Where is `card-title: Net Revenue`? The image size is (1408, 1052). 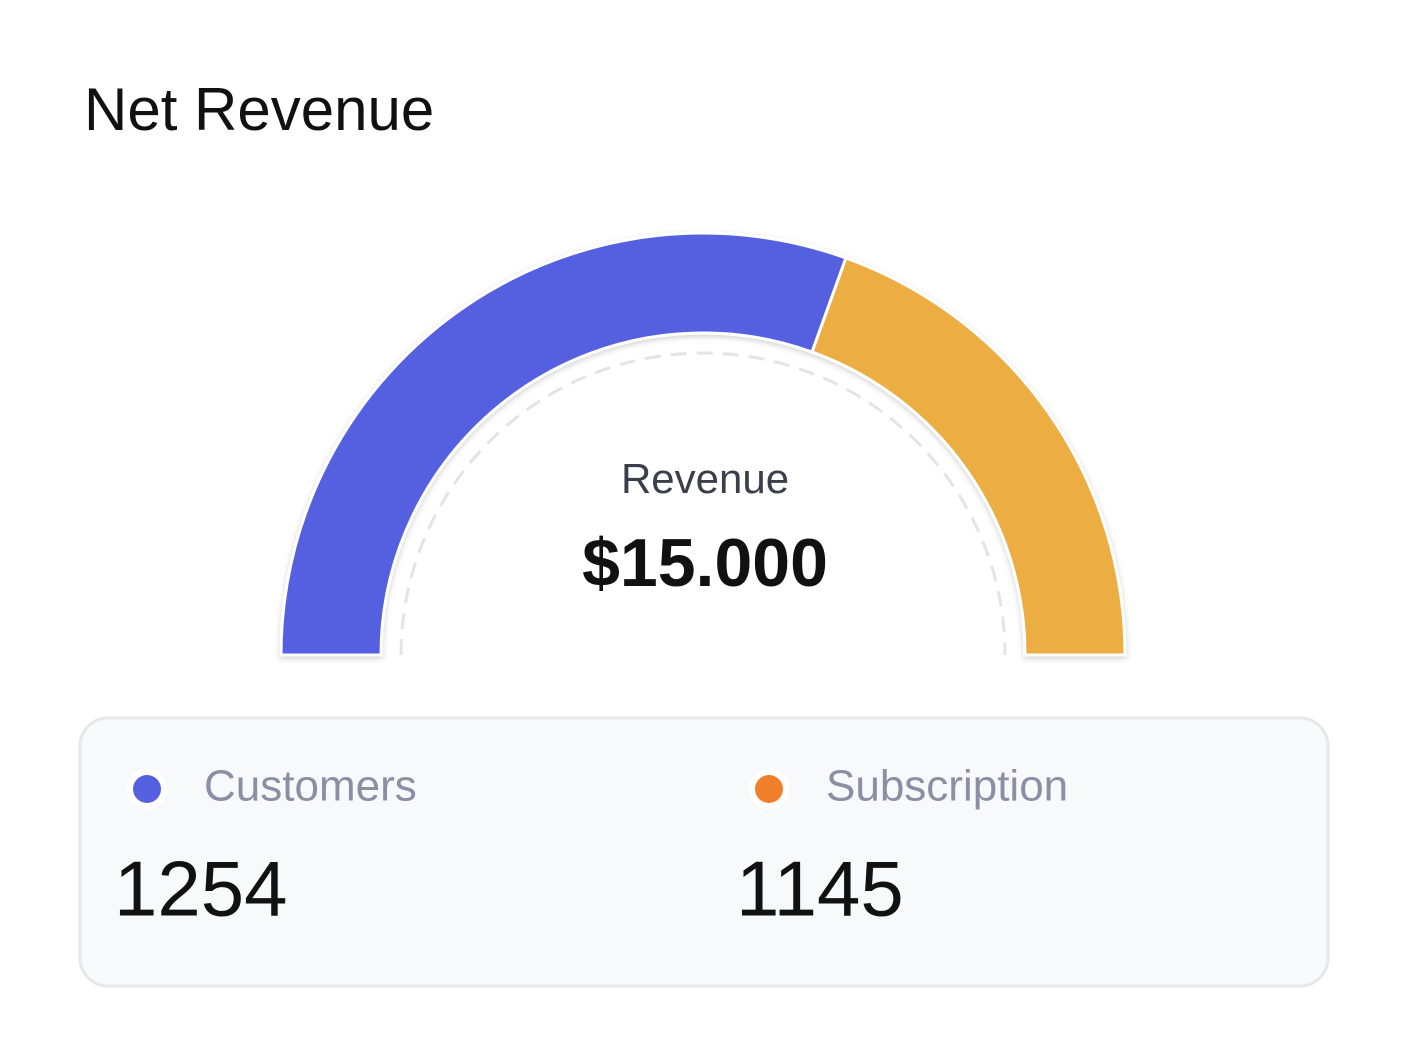
card-title: Net Revenue is located at coordinates (259, 109).